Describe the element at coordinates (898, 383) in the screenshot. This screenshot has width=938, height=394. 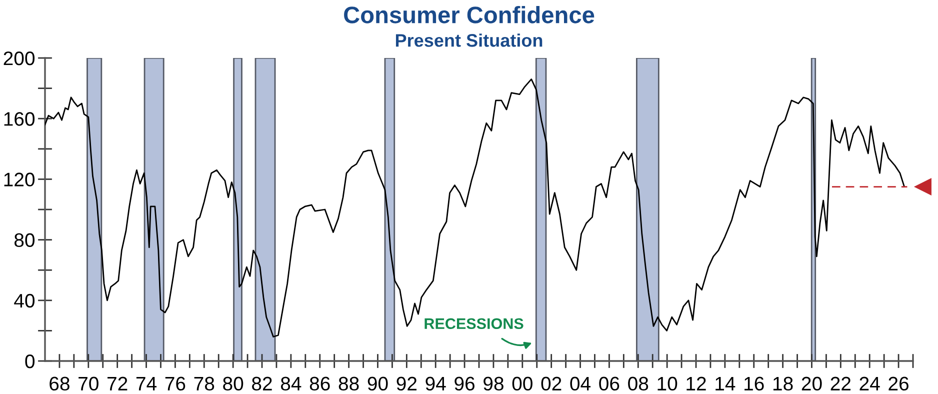
I see `x-tick-label: 26` at that location.